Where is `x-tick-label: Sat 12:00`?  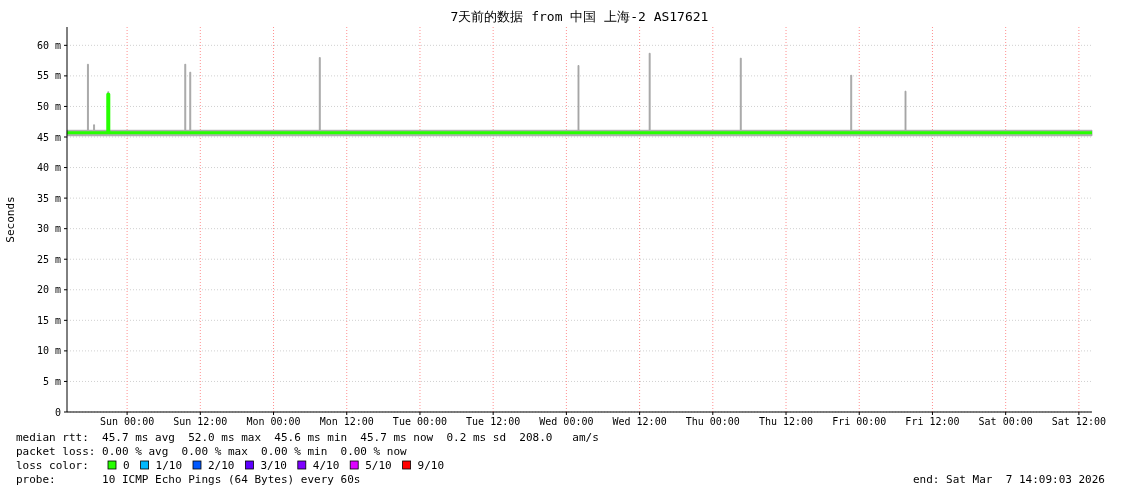 x-tick-label: Sat 12:00 is located at coordinates (1078, 421).